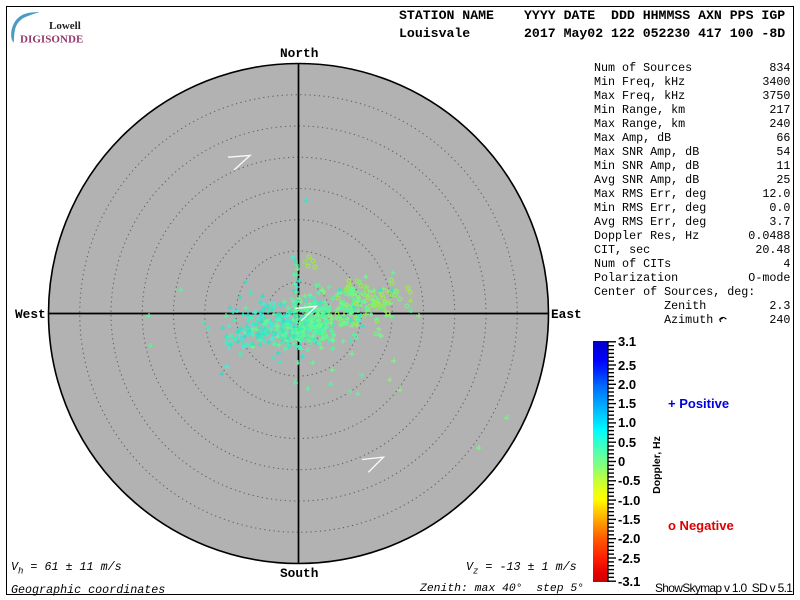  What do you see at coordinates (51, 40) in the screenshot?
I see `svg-text: DIGISONDE` at bounding box center [51, 40].